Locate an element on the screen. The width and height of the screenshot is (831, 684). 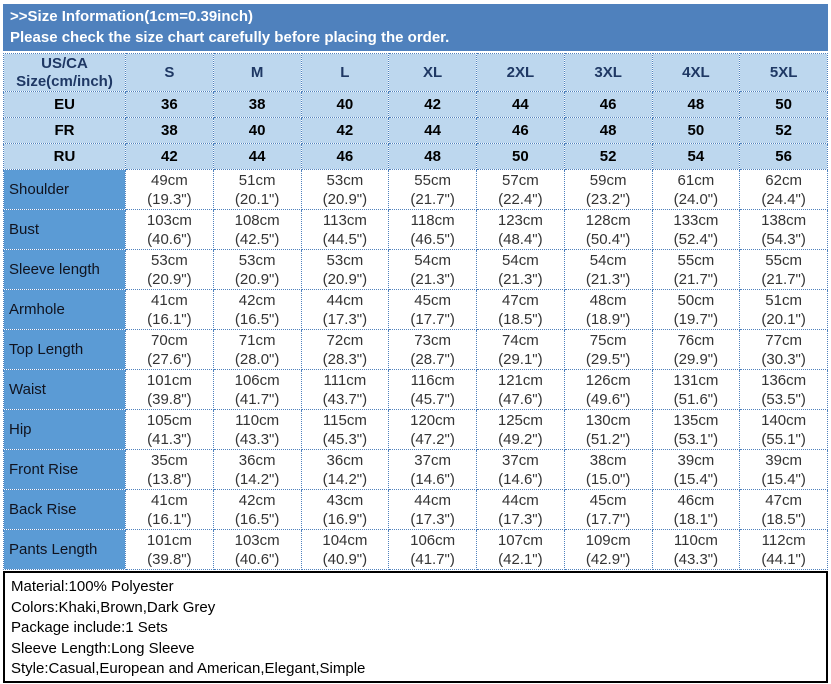
measurement-cm: 46cm is located at coordinates (696, 500).